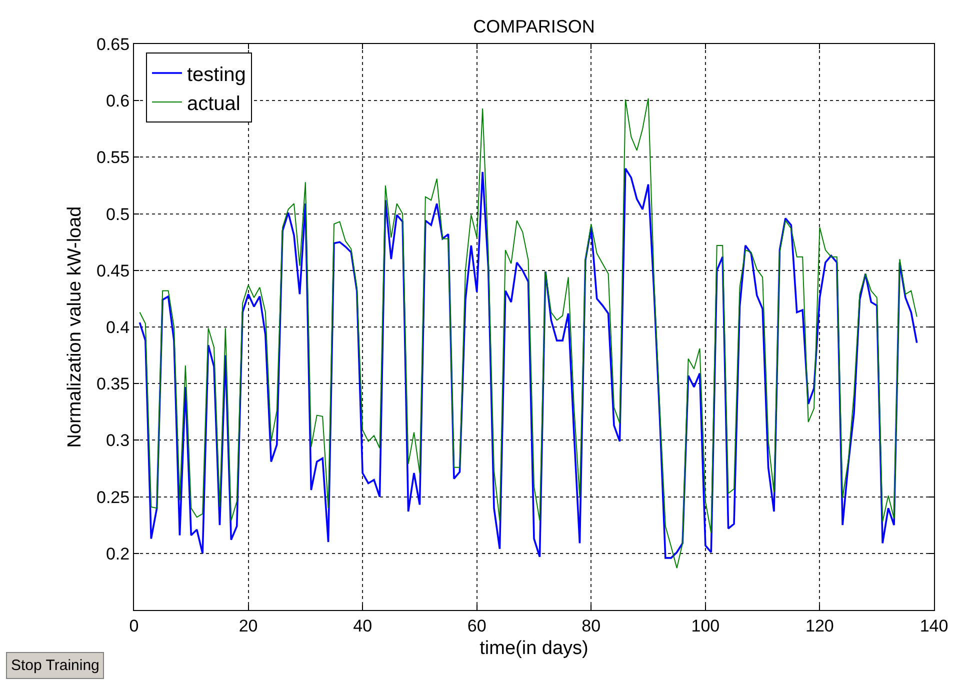  What do you see at coordinates (216, 75) in the screenshot?
I see `legend-label: testing` at bounding box center [216, 75].